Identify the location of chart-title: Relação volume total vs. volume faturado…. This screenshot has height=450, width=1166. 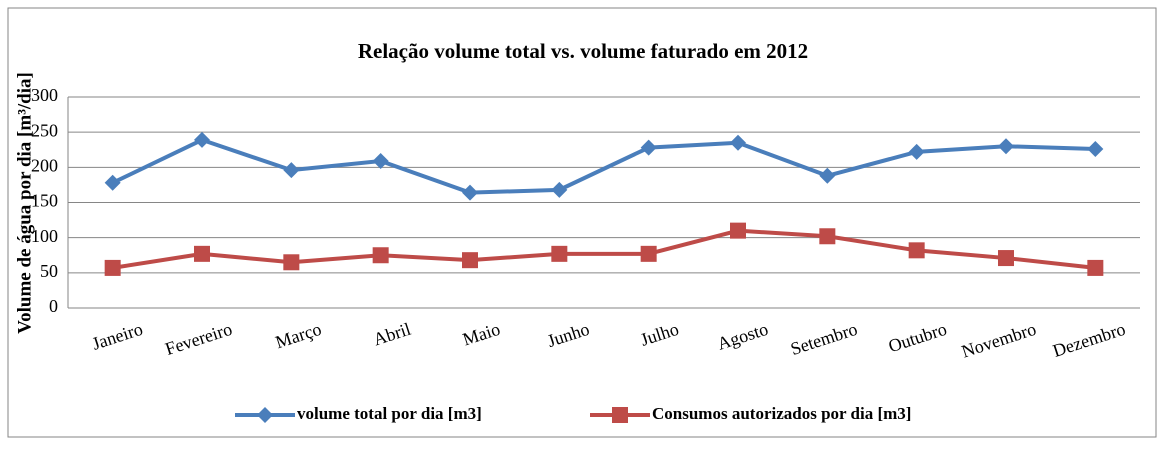
(583, 51).